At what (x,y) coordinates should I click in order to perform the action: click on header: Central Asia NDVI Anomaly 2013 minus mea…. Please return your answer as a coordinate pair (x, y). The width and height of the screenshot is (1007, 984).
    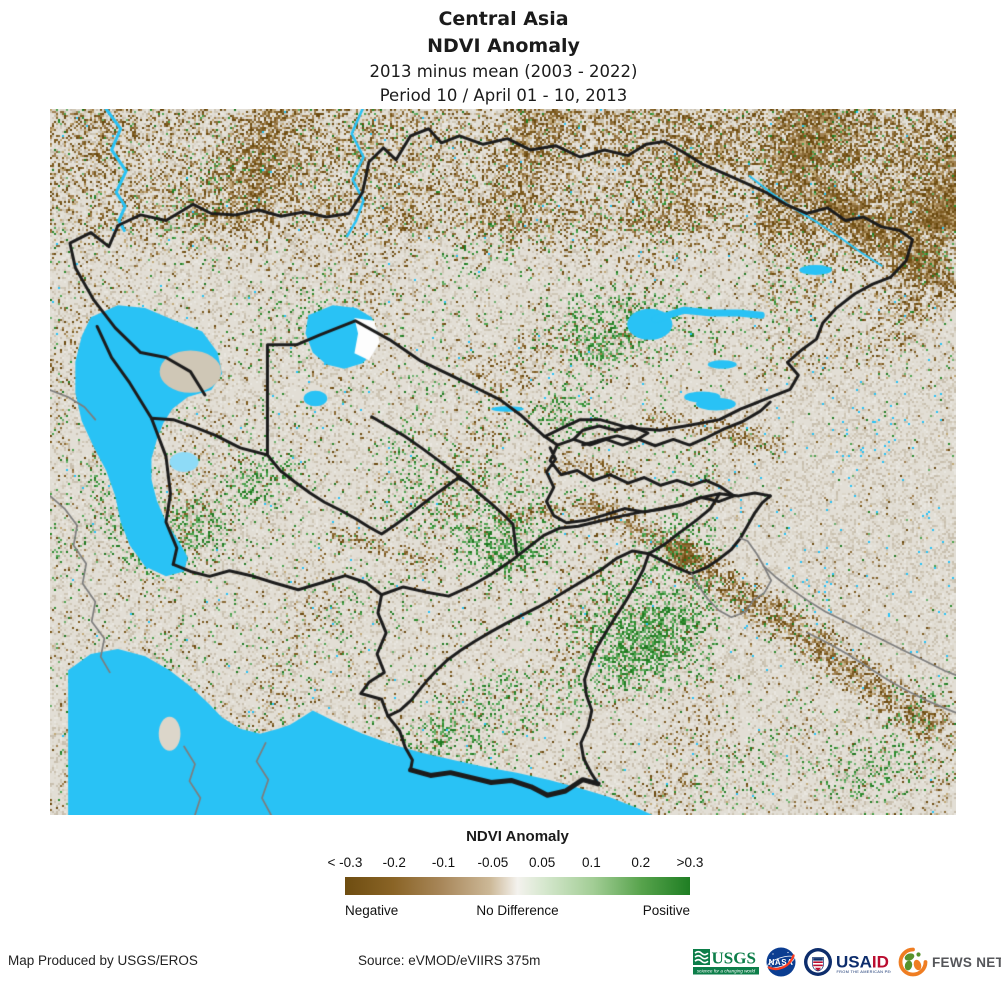
    Looking at the image, I should click on (503, 57).